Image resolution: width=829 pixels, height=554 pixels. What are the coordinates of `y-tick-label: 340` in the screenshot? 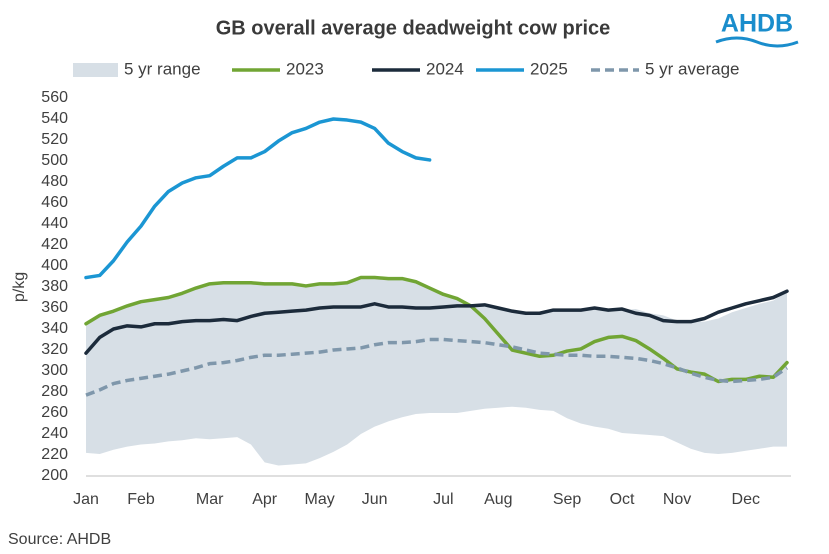 It's located at (54, 328).